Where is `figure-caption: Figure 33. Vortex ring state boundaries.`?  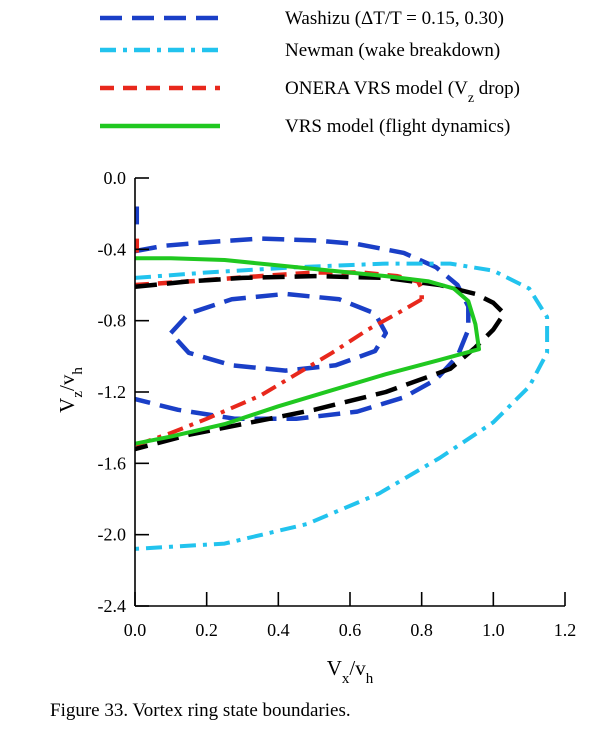
figure-caption: Figure 33. Vortex ring state boundaries. is located at coordinates (200, 710).